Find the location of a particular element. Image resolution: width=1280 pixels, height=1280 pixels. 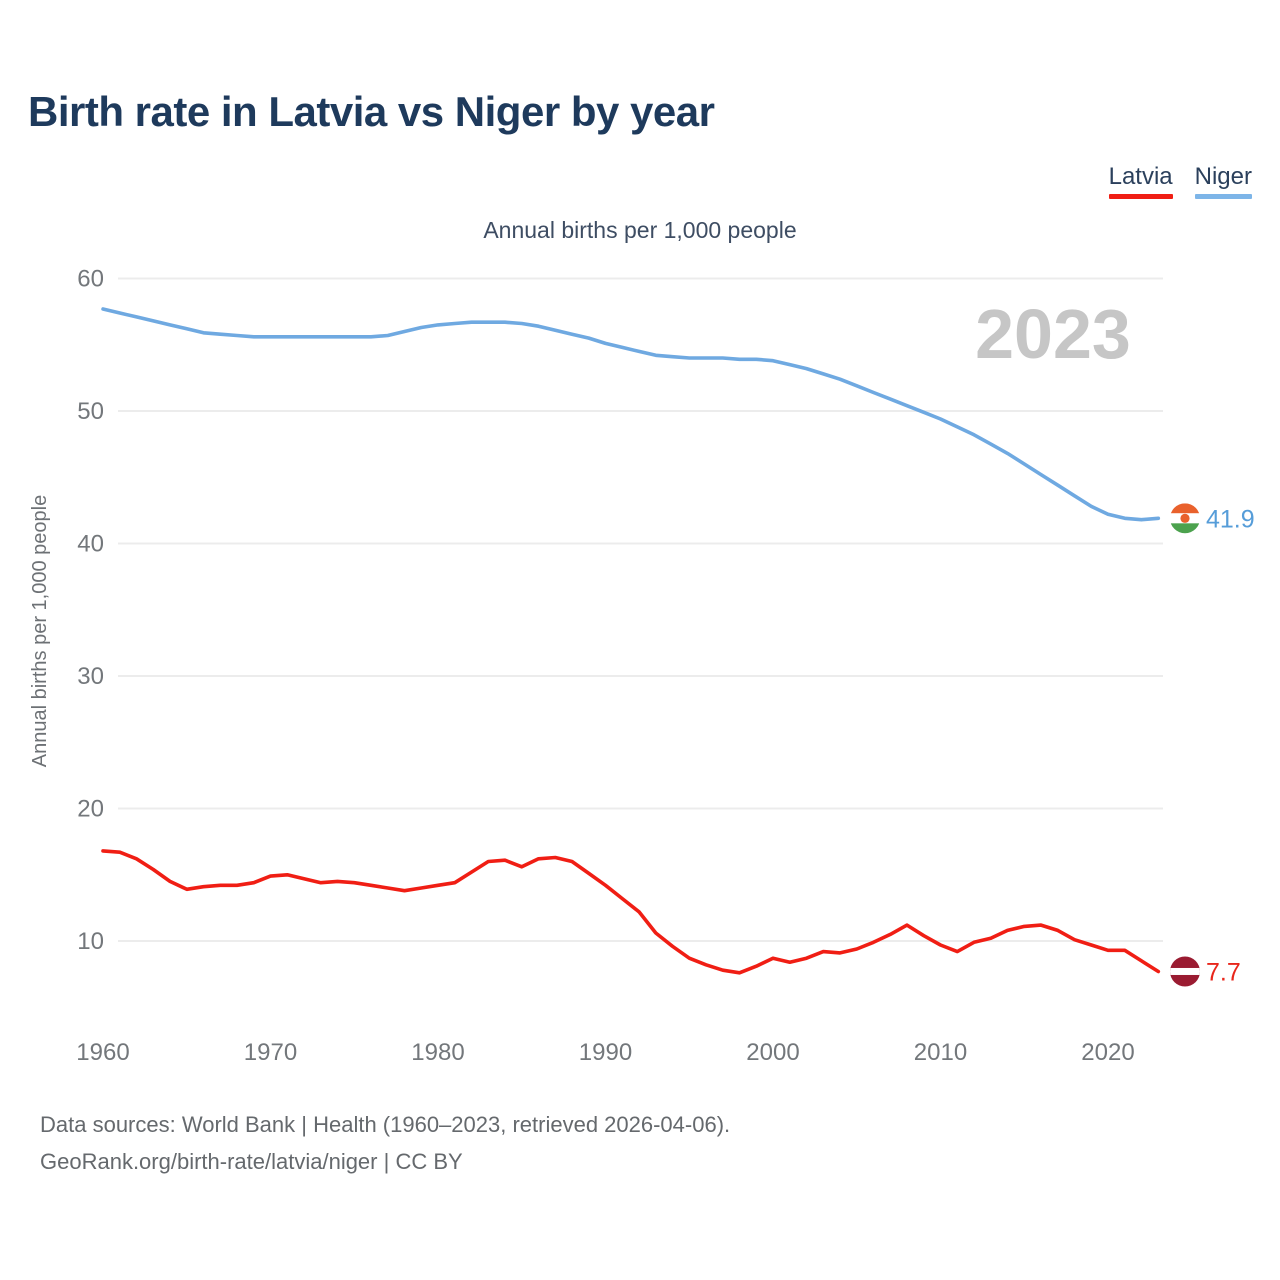

x-tick-label: 1980 is located at coordinates (437, 1052).